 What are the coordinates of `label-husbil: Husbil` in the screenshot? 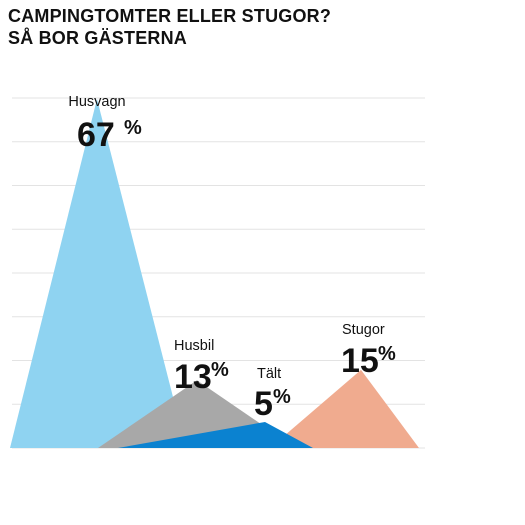 It's located at (194, 346).